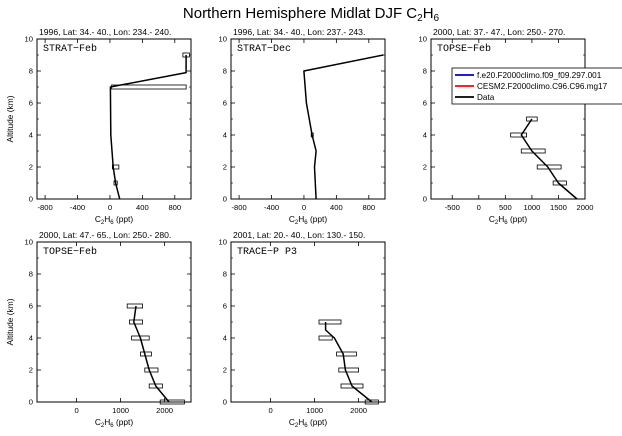 Image resolution: width=622 pixels, height=436 pixels. What do you see at coordinates (452, 207) in the screenshot?
I see `x-tick-label: -500` at bounding box center [452, 207].